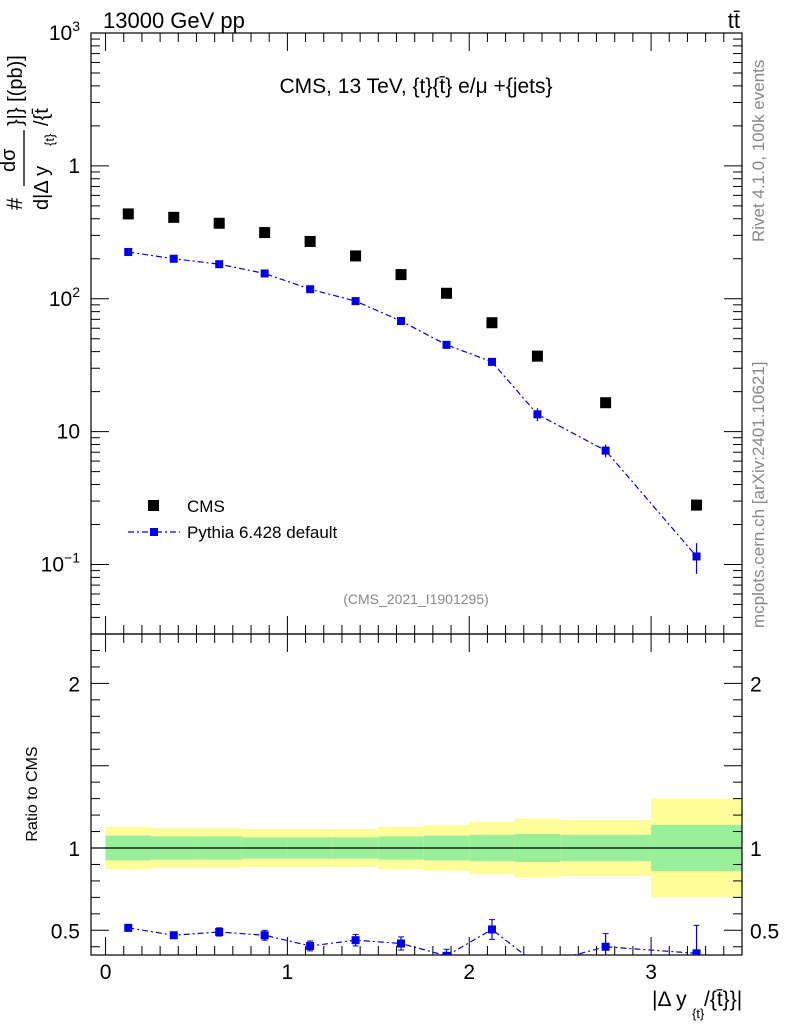 This screenshot has width=786, height=1024. I want to click on ratio-ylabel: Ratio to CMS, so click(32, 793).